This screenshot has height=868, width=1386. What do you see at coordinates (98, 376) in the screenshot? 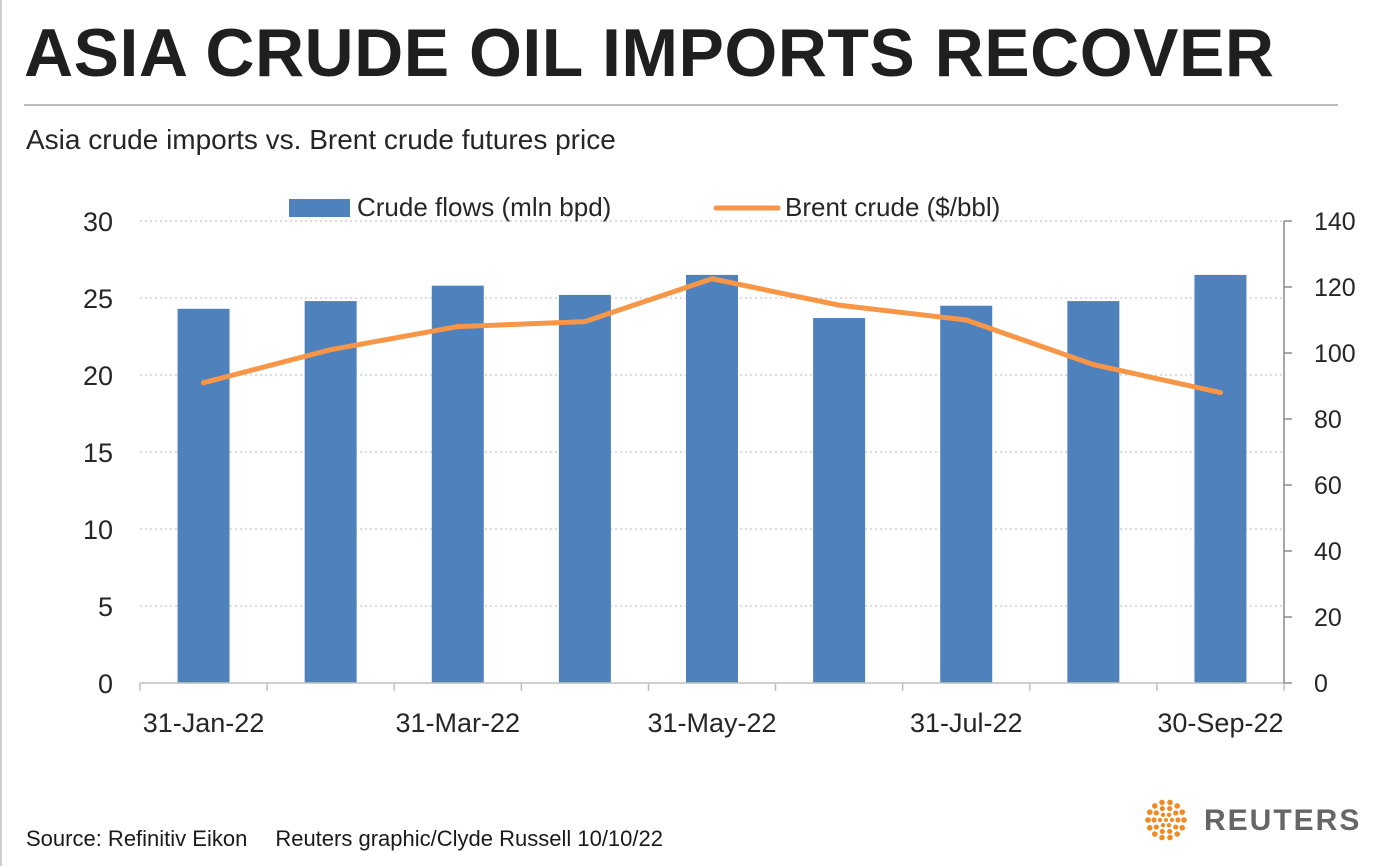
I see `y-left-tick-label: 20` at bounding box center [98, 376].